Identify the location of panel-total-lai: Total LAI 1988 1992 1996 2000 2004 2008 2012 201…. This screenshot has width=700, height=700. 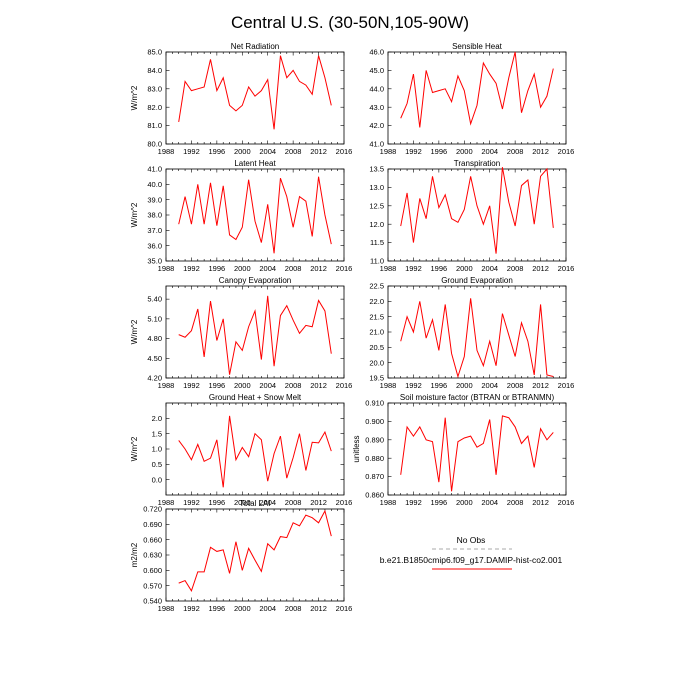
(241, 556).